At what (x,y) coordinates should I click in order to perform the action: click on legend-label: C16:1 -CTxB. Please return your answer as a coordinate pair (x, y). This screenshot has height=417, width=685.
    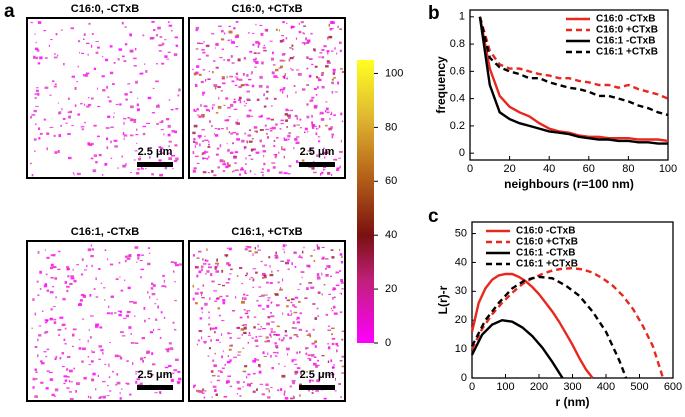
    Looking at the image, I should click on (545, 253).